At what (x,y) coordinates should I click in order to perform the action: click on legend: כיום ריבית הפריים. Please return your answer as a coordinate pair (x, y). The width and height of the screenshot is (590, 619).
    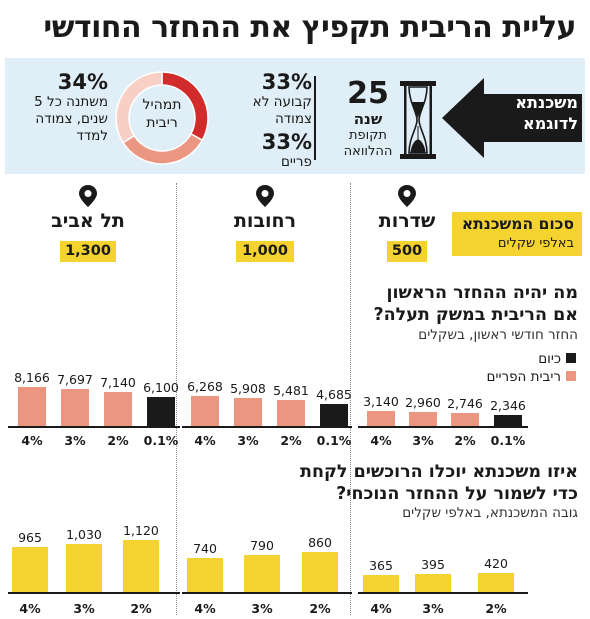
    Looking at the image, I should click on (516, 368).